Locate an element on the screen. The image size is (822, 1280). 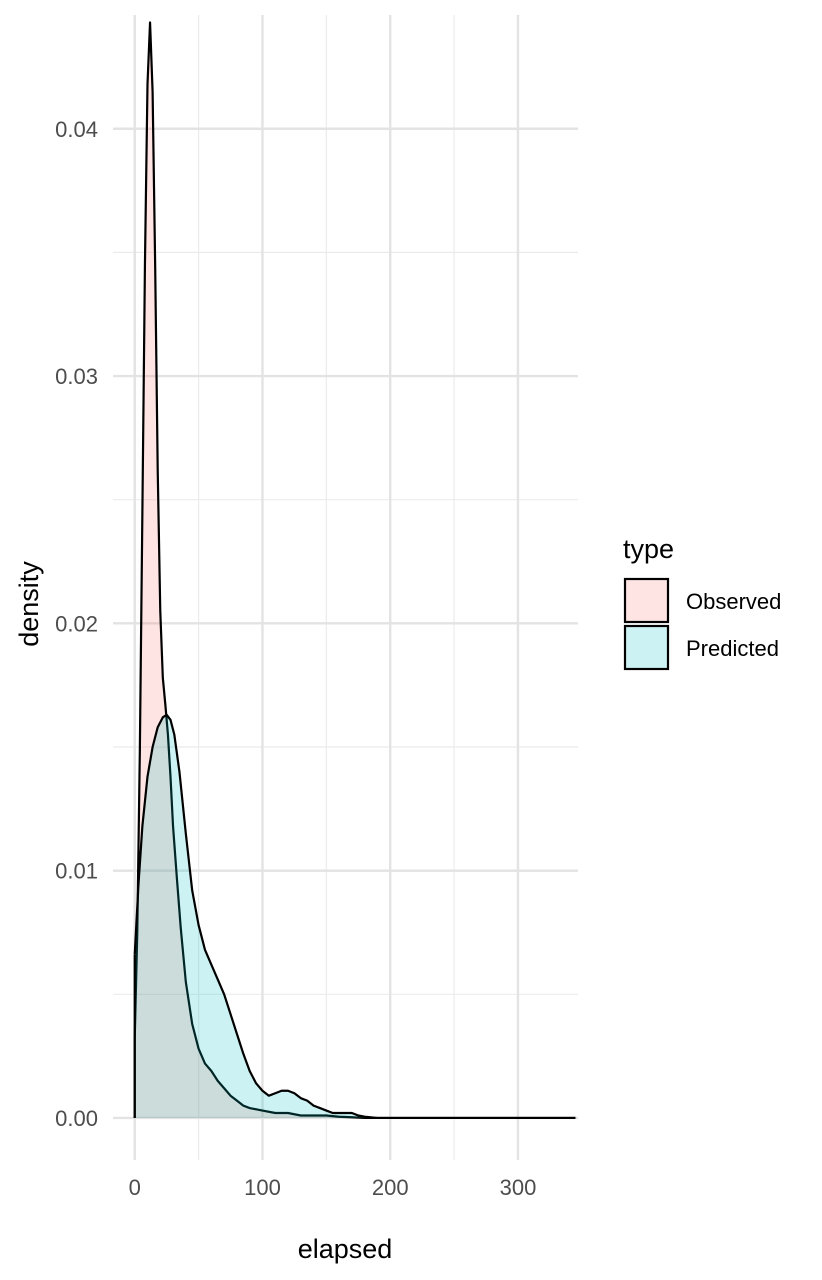
x-tick-label: 300 is located at coordinates (518, 1187).